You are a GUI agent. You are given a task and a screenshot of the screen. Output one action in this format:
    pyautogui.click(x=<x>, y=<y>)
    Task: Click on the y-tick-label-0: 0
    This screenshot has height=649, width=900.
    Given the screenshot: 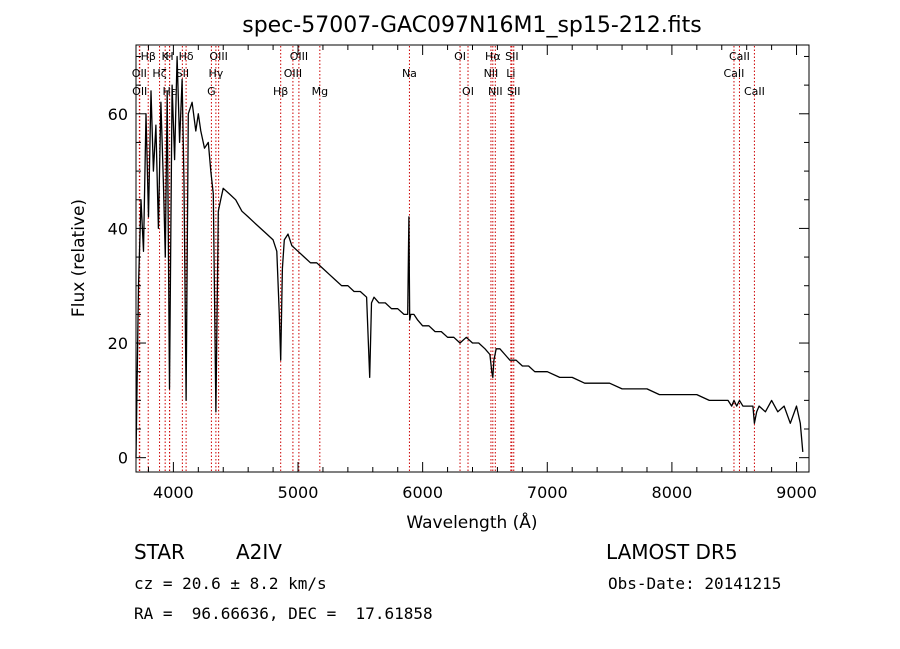 What is the action you would take?
    pyautogui.click(x=123, y=458)
    